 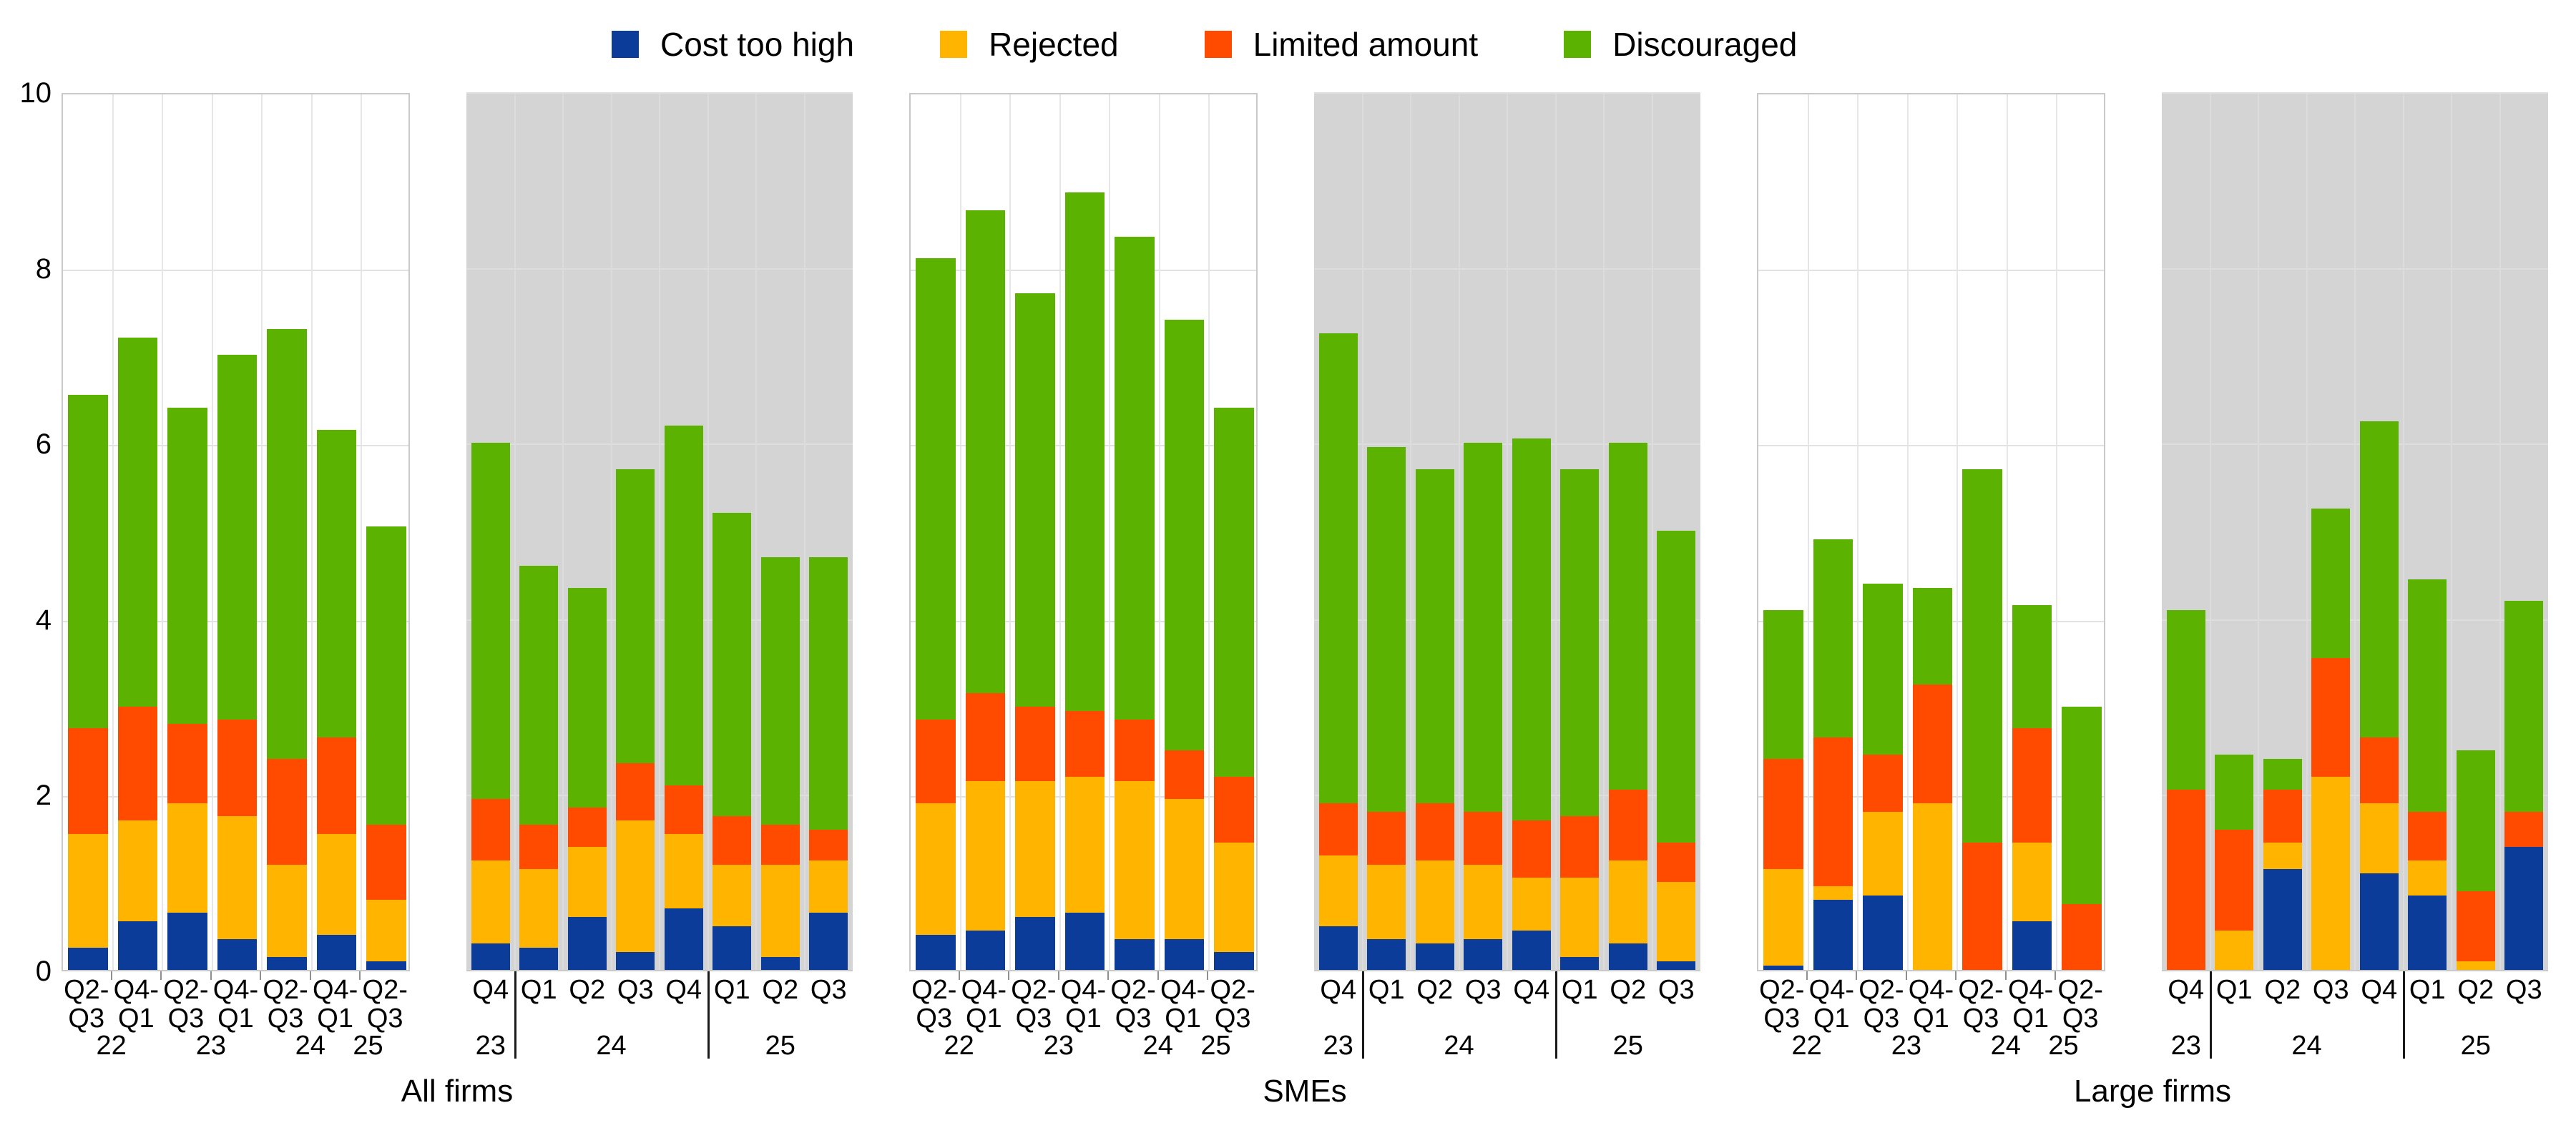 I want to click on panel-all-firms-section-quarterly, so click(x=659, y=531).